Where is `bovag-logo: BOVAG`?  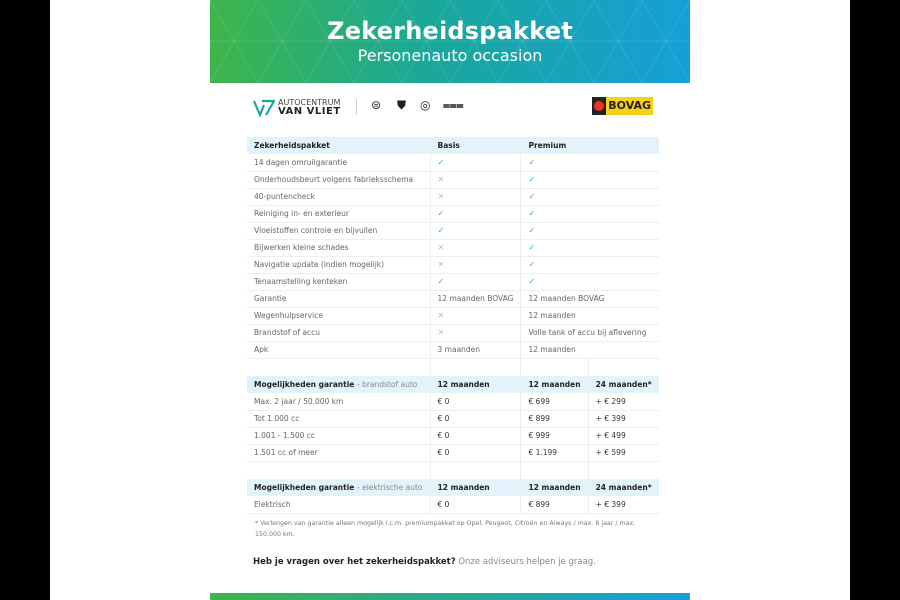 bovag-logo: BOVAG is located at coordinates (622, 106).